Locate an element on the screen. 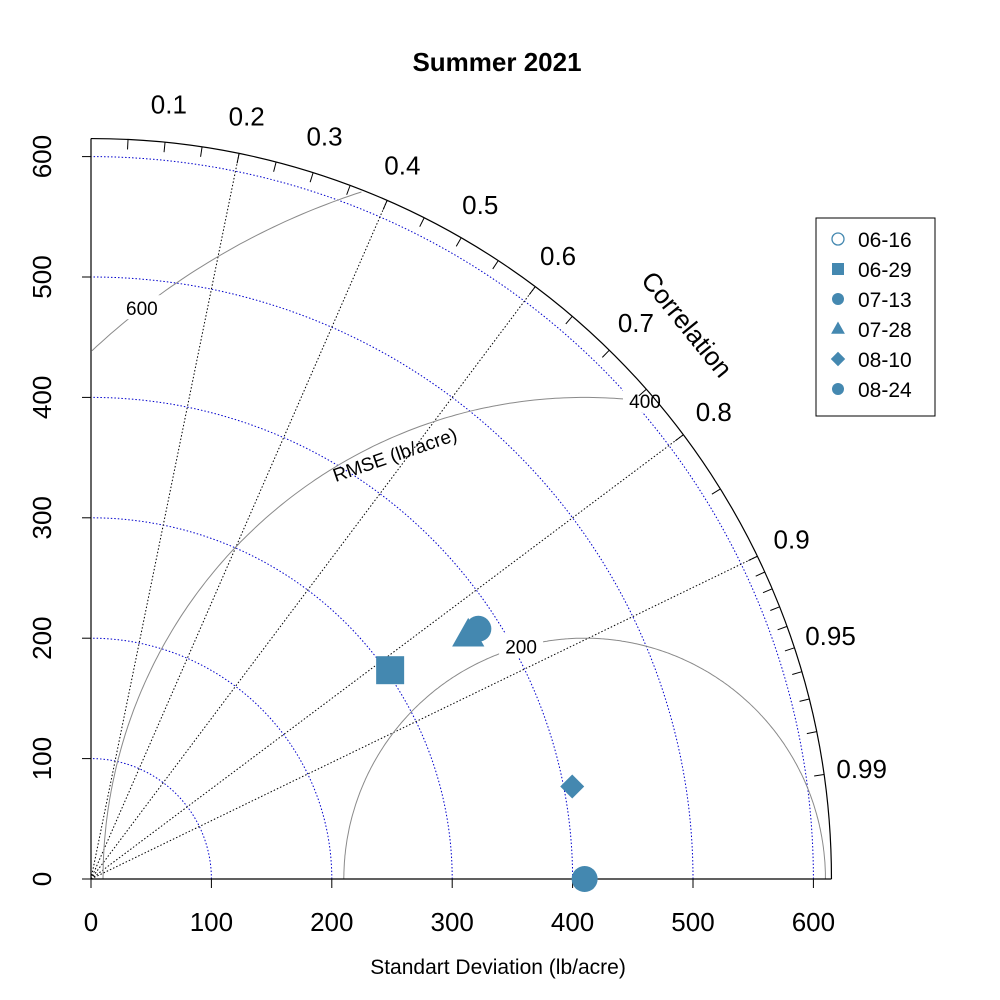 The image size is (1000, 1000). correlation-tick-label: 0.95 is located at coordinates (830, 636).